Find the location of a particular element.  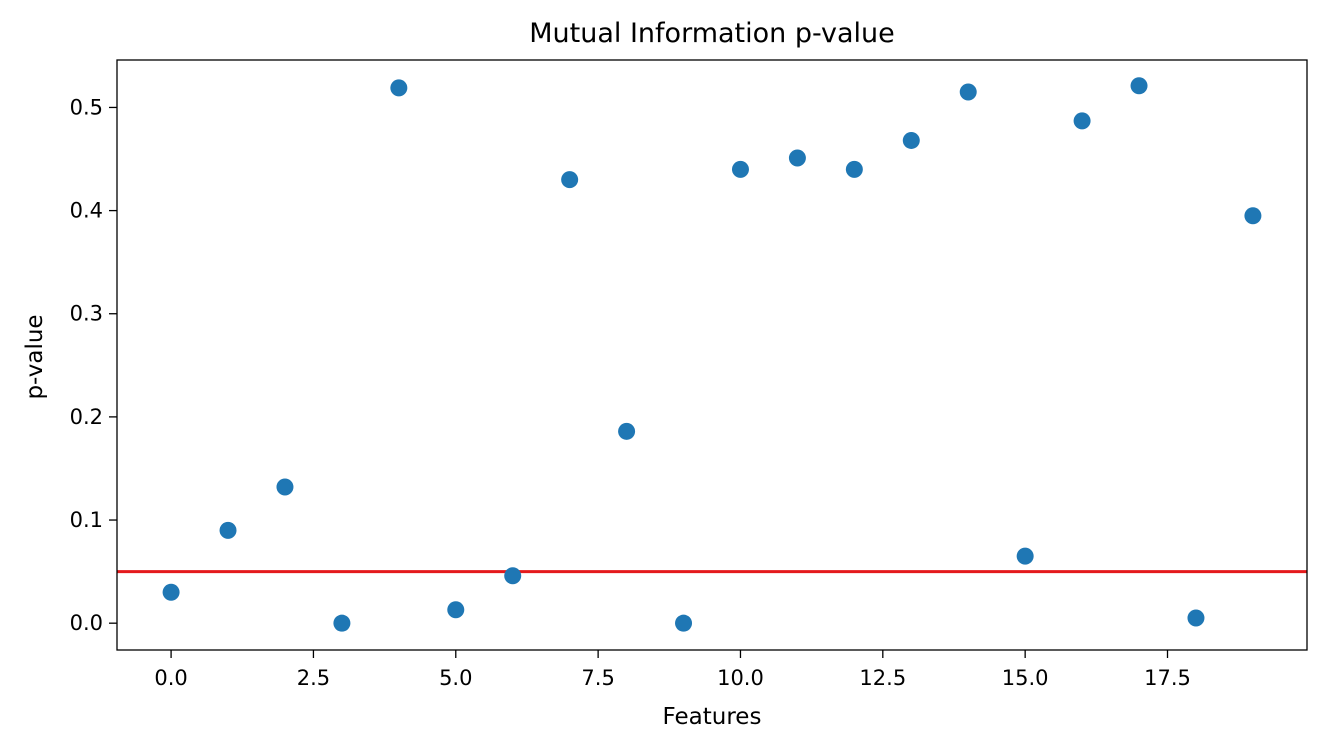

y-tick-label: 0.5 is located at coordinates (86, 107).